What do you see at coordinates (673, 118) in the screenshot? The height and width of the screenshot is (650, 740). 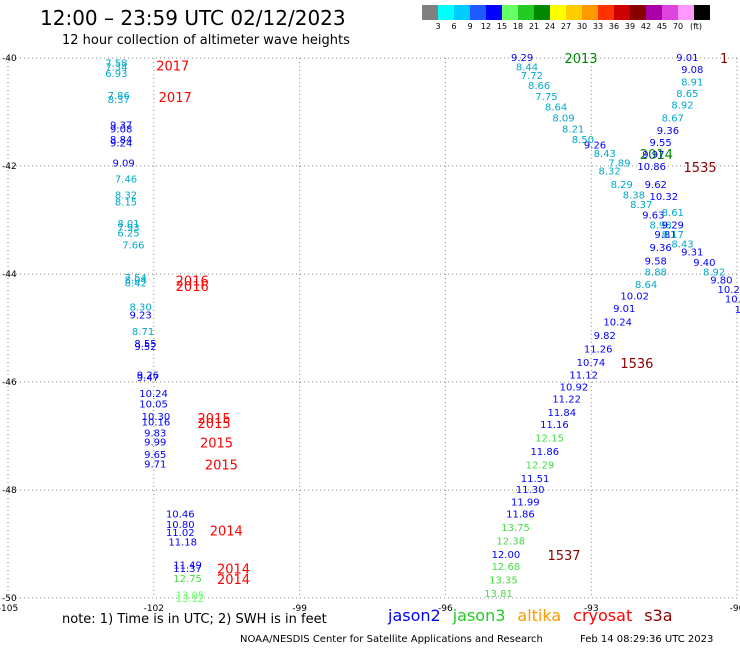 I see `wave-height-label: 8.67` at bounding box center [673, 118].